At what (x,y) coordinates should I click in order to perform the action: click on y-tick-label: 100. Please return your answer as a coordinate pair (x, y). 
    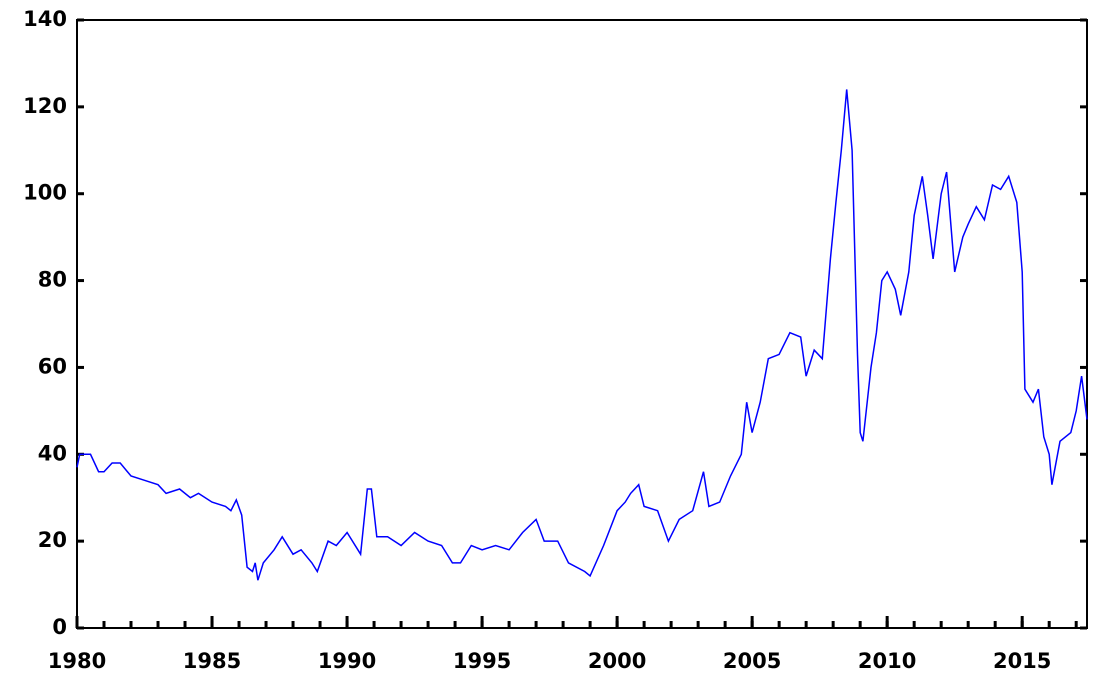
    Looking at the image, I should click on (45, 193).